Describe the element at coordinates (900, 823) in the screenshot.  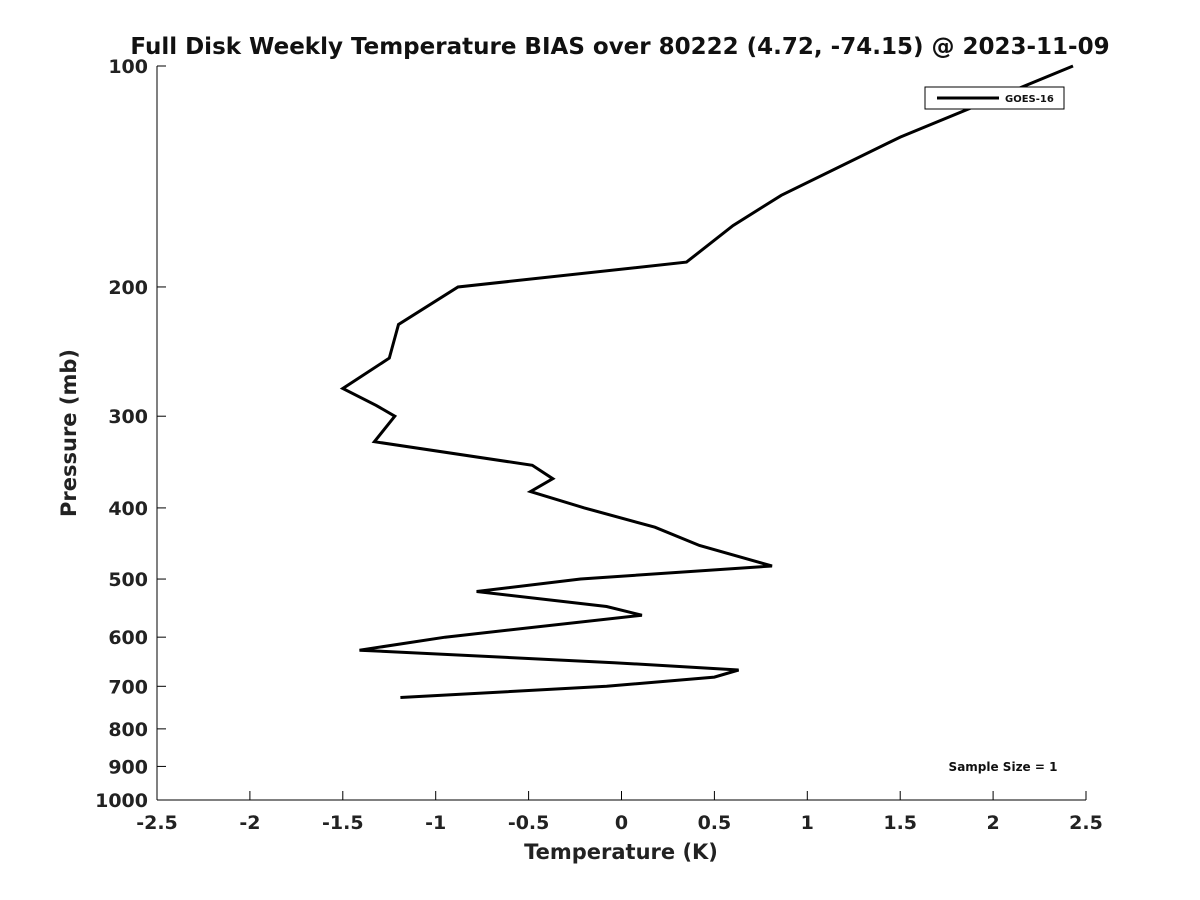
I see `x-tick-label: 1.5` at that location.